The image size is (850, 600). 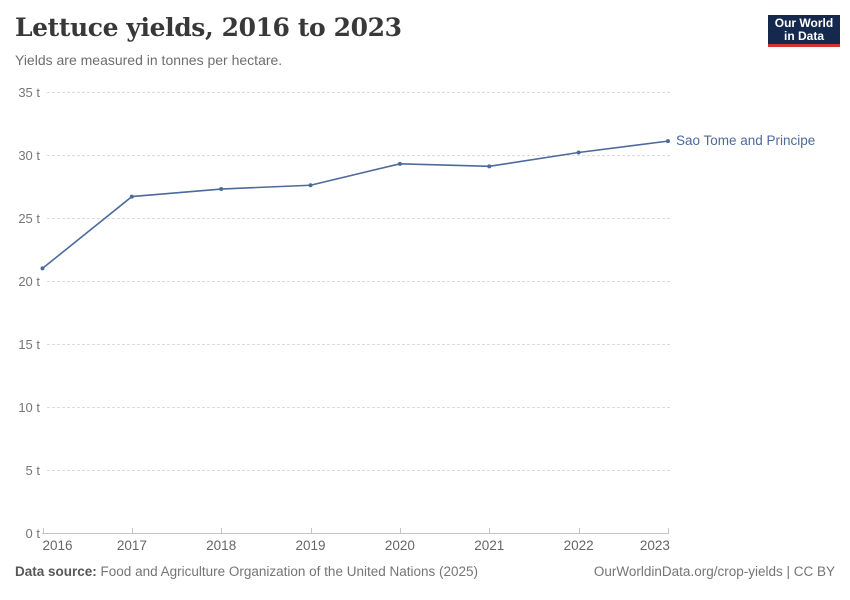 I want to click on owid-logo-line2: in Data, so click(x=803, y=35).